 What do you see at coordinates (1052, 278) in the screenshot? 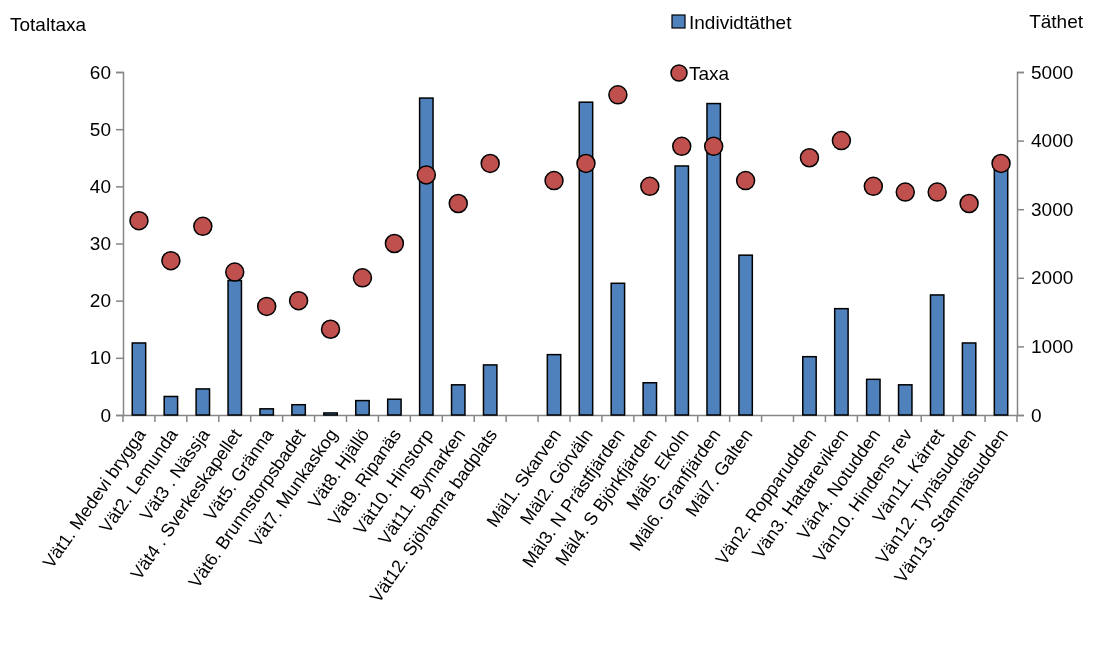
I see `y2-tick-label: 2000` at bounding box center [1052, 278].